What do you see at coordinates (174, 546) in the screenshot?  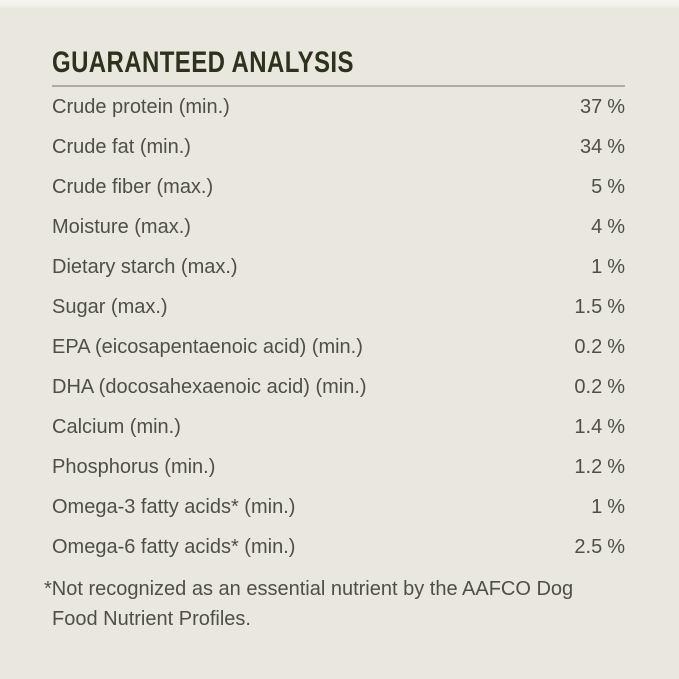 I see `nutrient-label: Omega-6 fatty acids* (min.)` at bounding box center [174, 546].